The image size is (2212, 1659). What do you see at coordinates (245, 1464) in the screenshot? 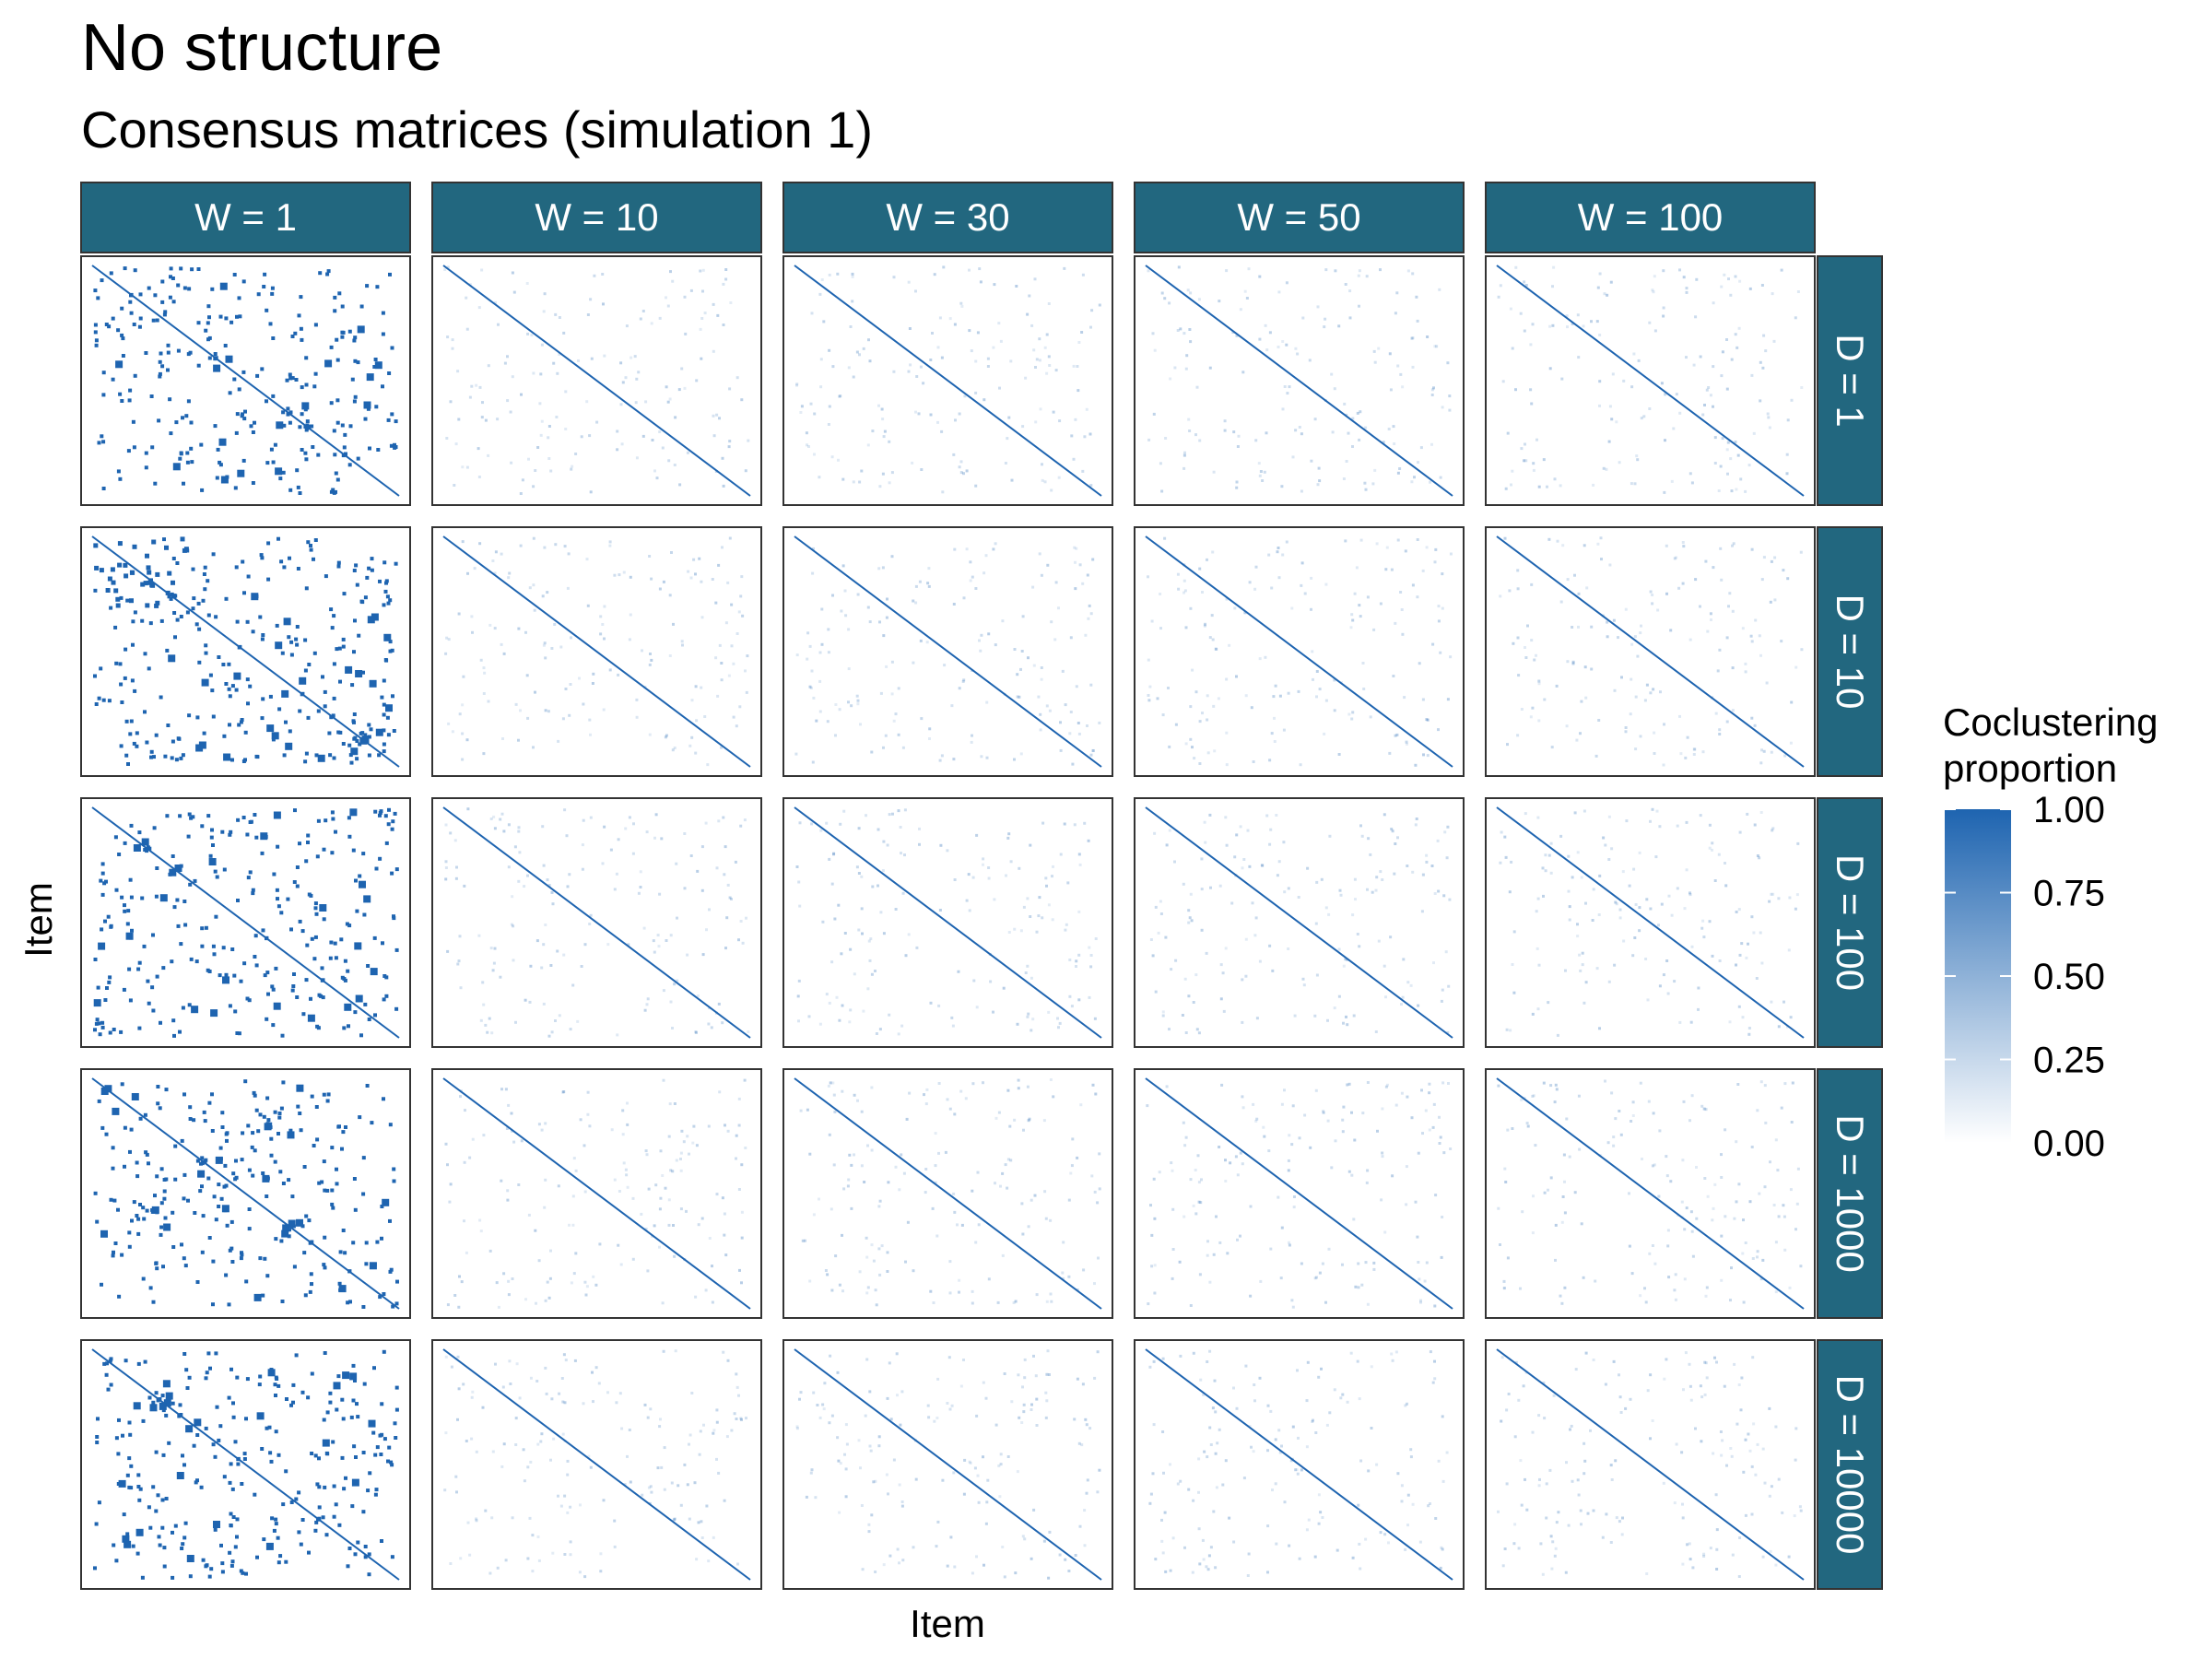
I see `heatmap-panel-r5-c1` at bounding box center [245, 1464].